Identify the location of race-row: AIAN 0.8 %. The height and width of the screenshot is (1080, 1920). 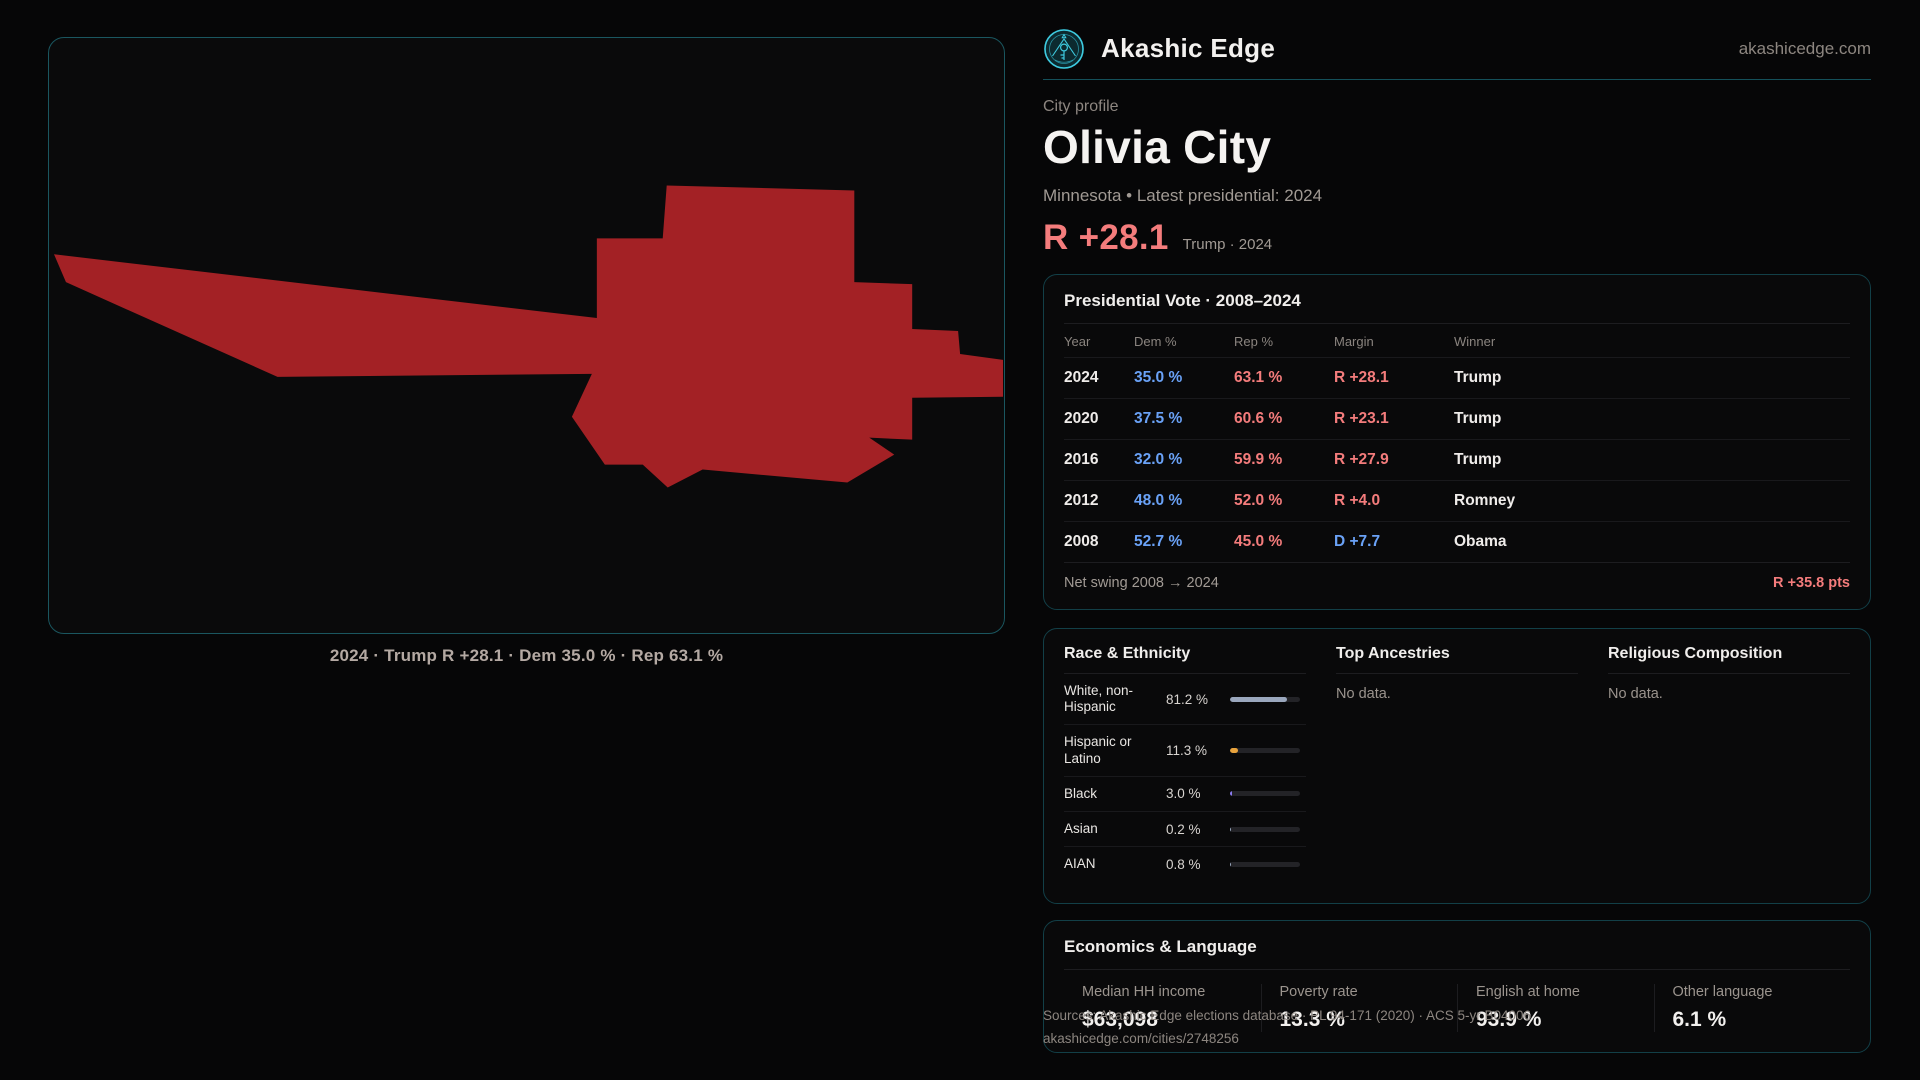
(1185, 864).